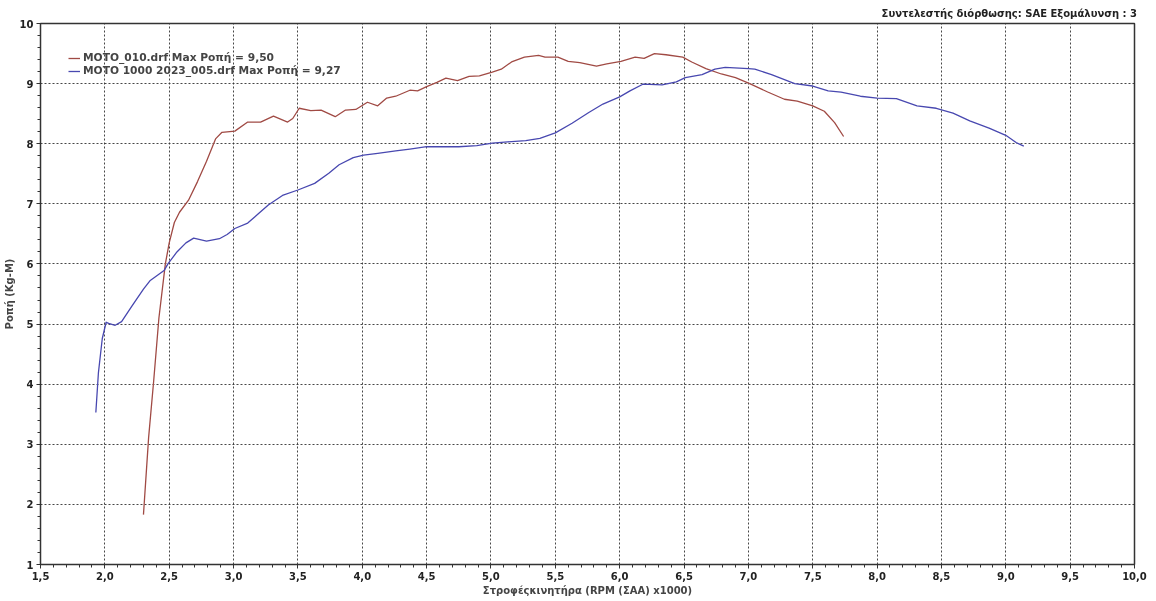 This screenshot has height=601, width=1156. I want to click on x-tick-label: 2,5, so click(169, 576).